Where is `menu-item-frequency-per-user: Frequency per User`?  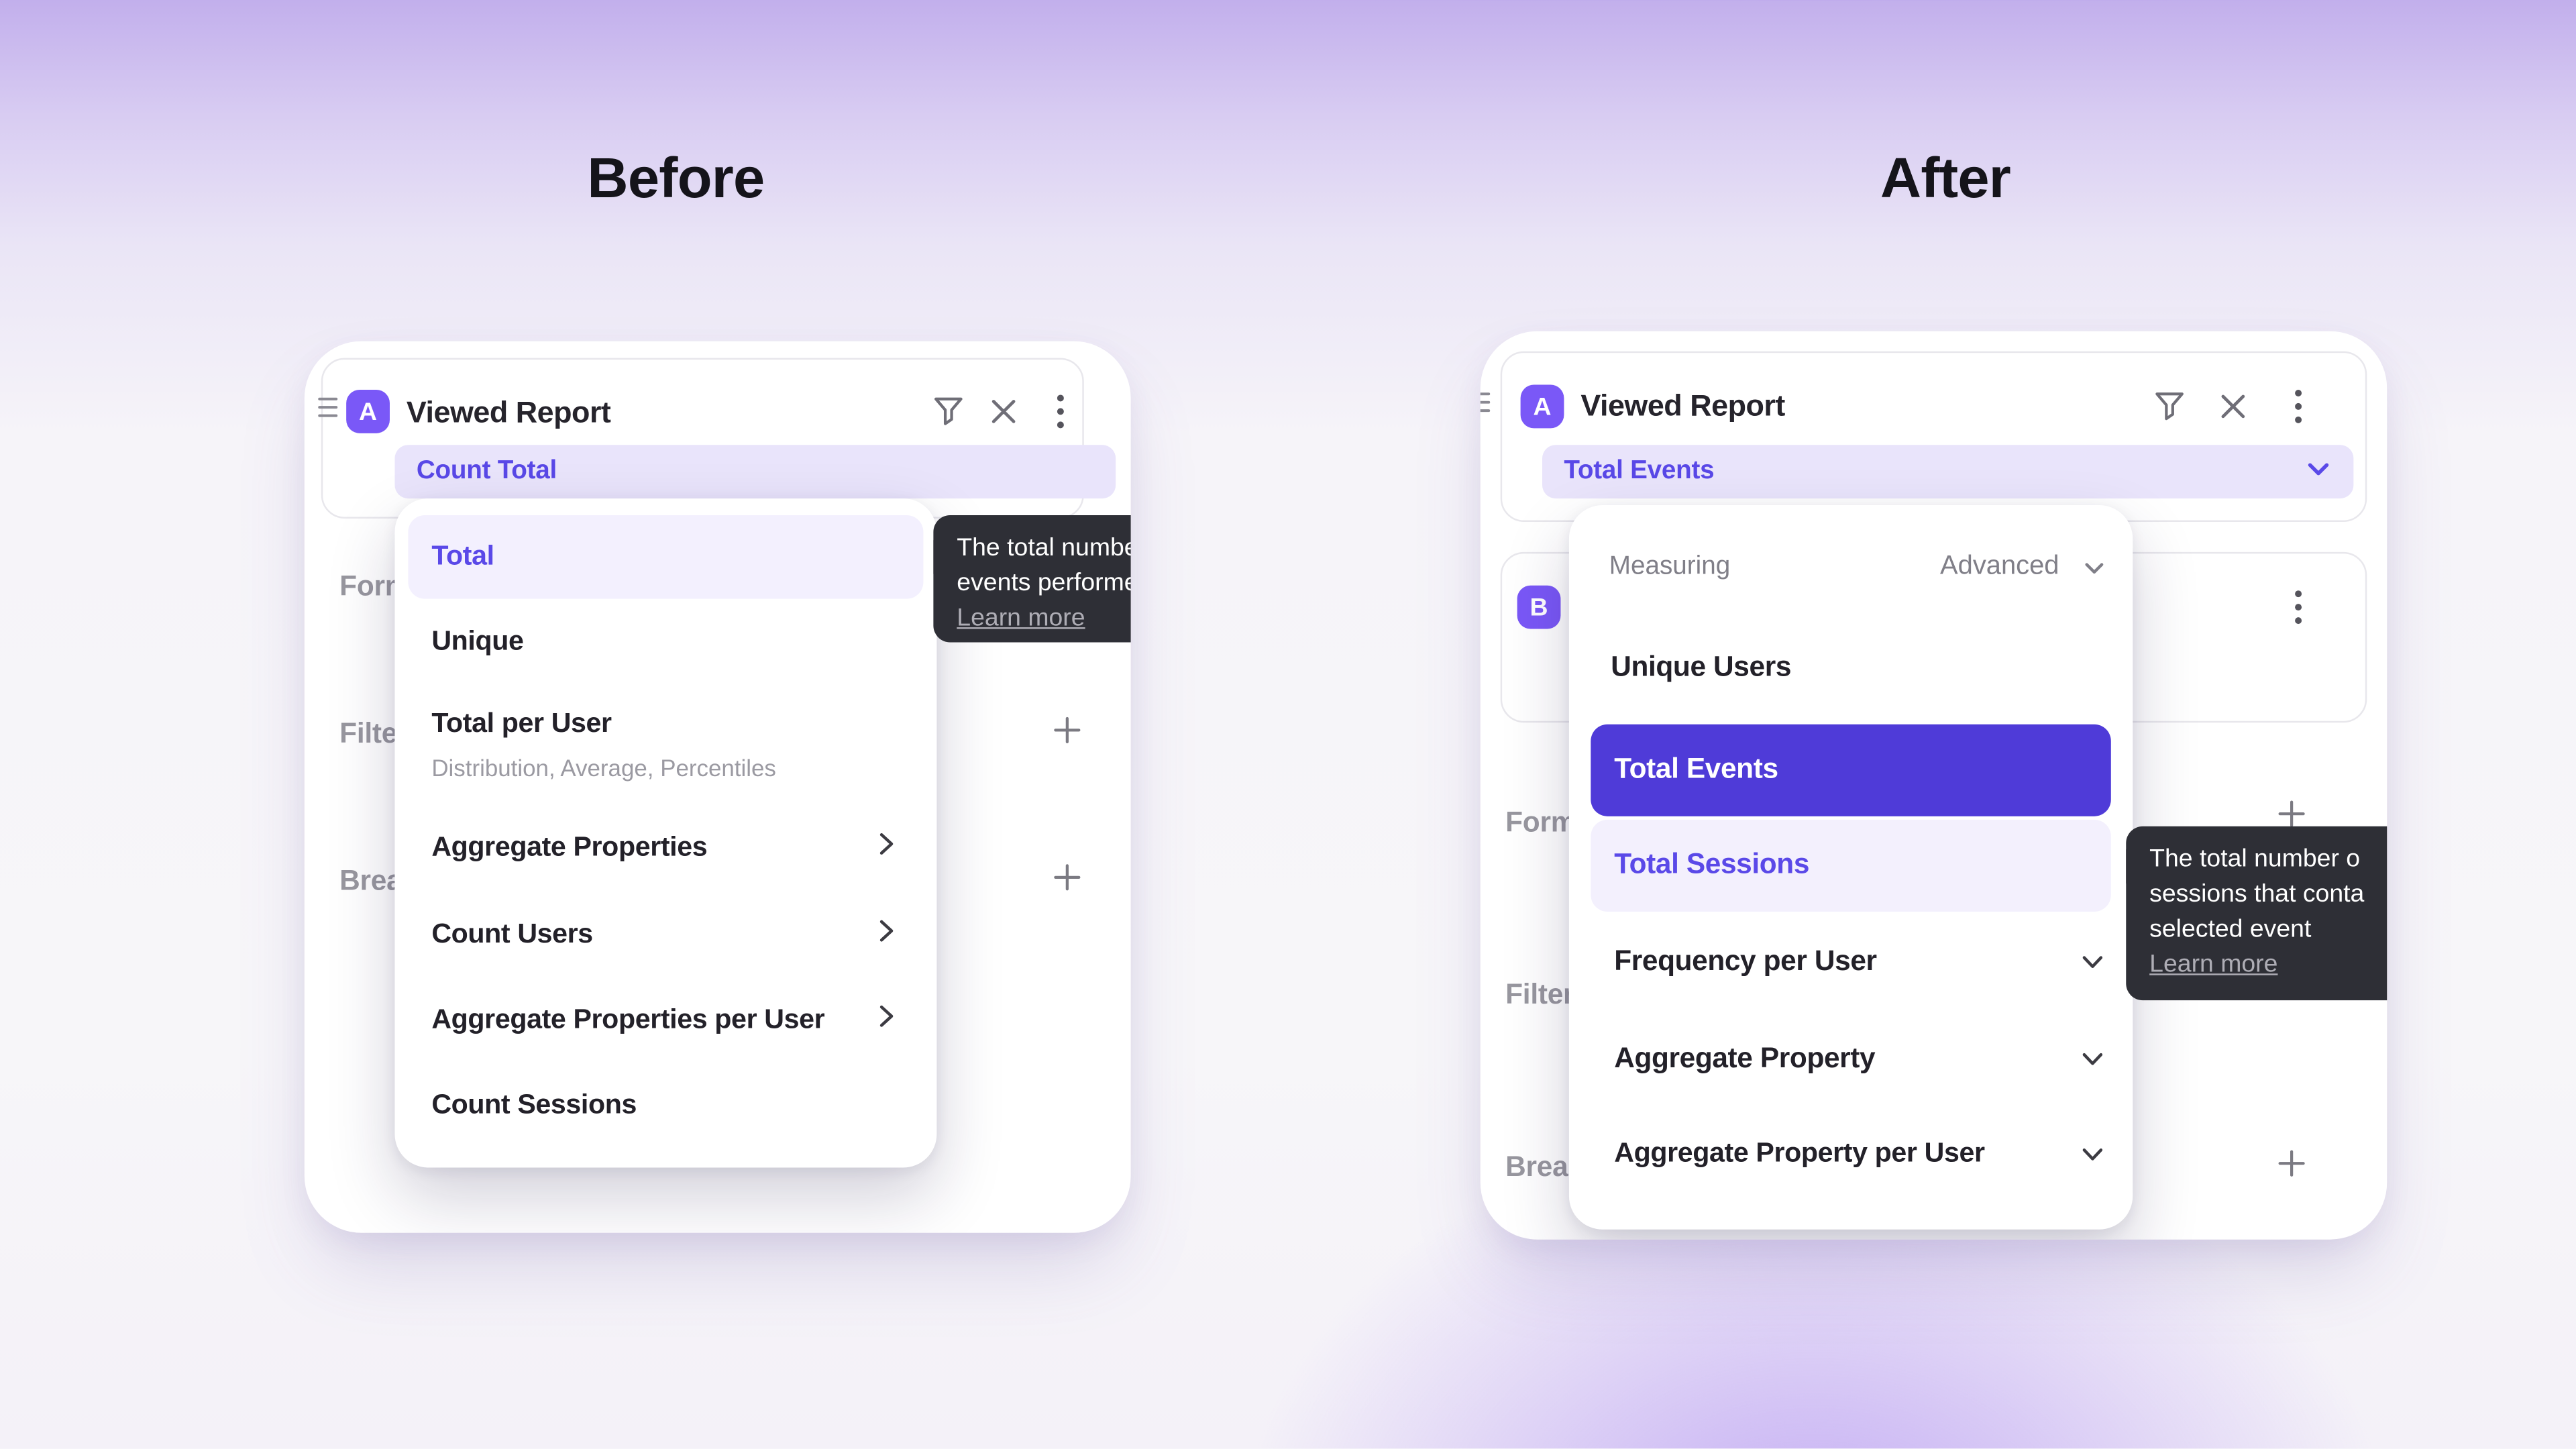
menu-item-frequency-per-user: Frequency per User is located at coordinates (1745, 961).